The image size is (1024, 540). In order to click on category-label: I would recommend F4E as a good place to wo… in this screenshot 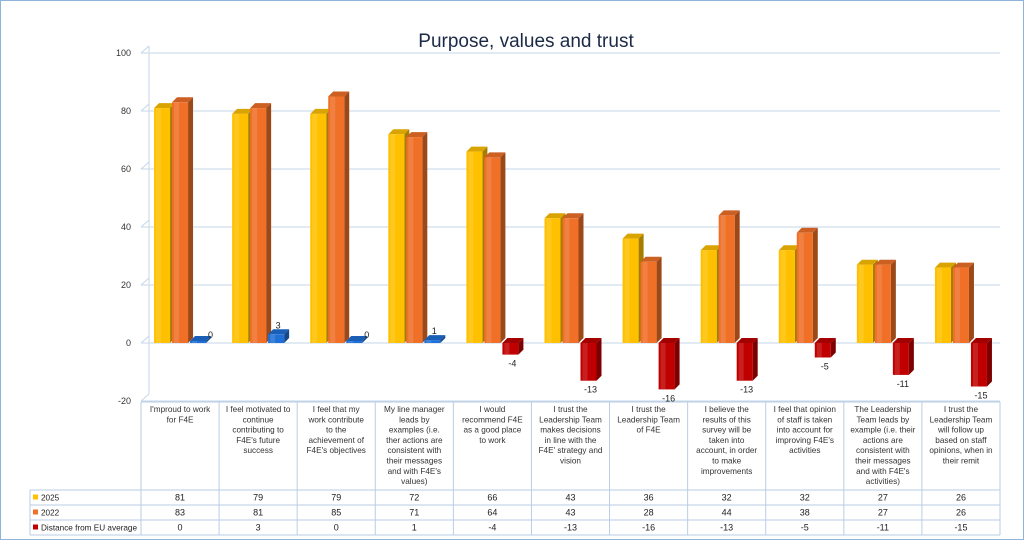, I will do `click(492, 425)`.